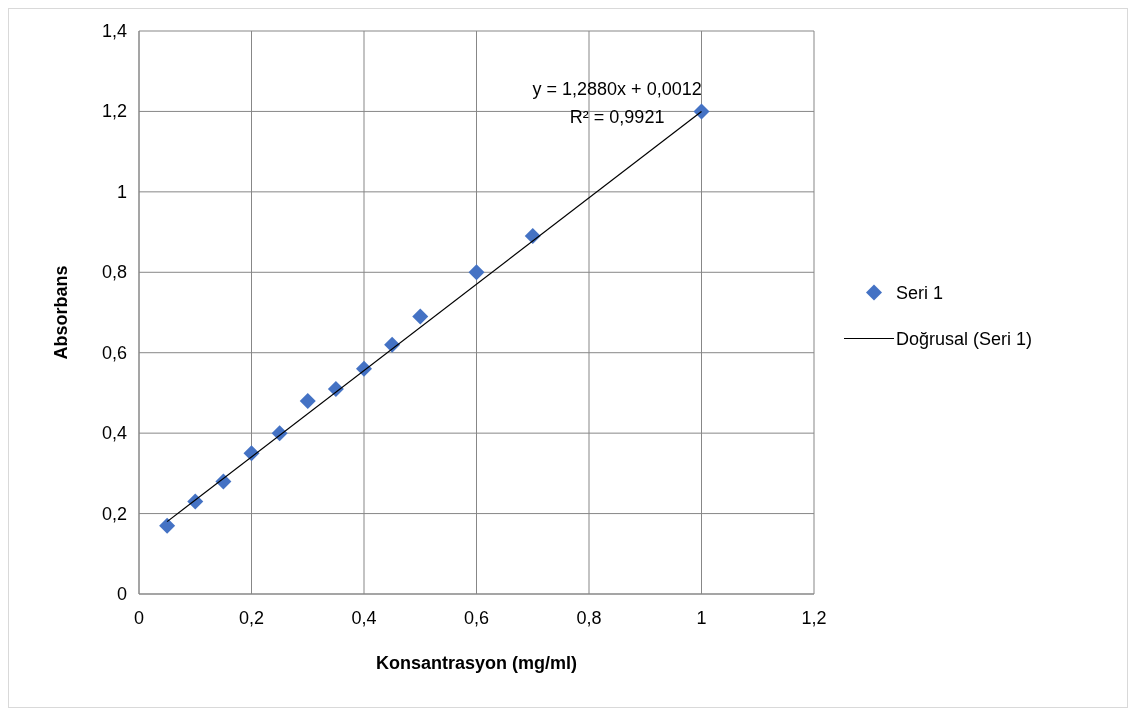 Image resolution: width=1136 pixels, height=719 pixels. Describe the element at coordinates (617, 117) in the screenshot. I see `annotation: R² = 0,9921` at that location.